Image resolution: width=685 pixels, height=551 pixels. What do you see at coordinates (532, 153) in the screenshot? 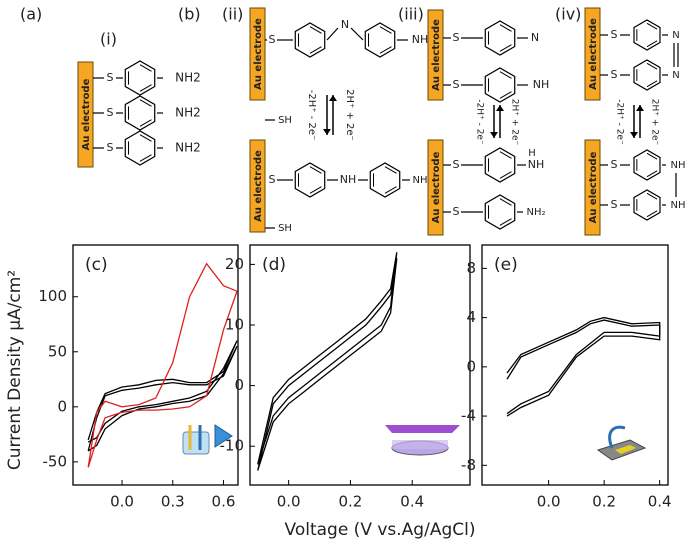
I see `scheme-text: H` at bounding box center [532, 153].